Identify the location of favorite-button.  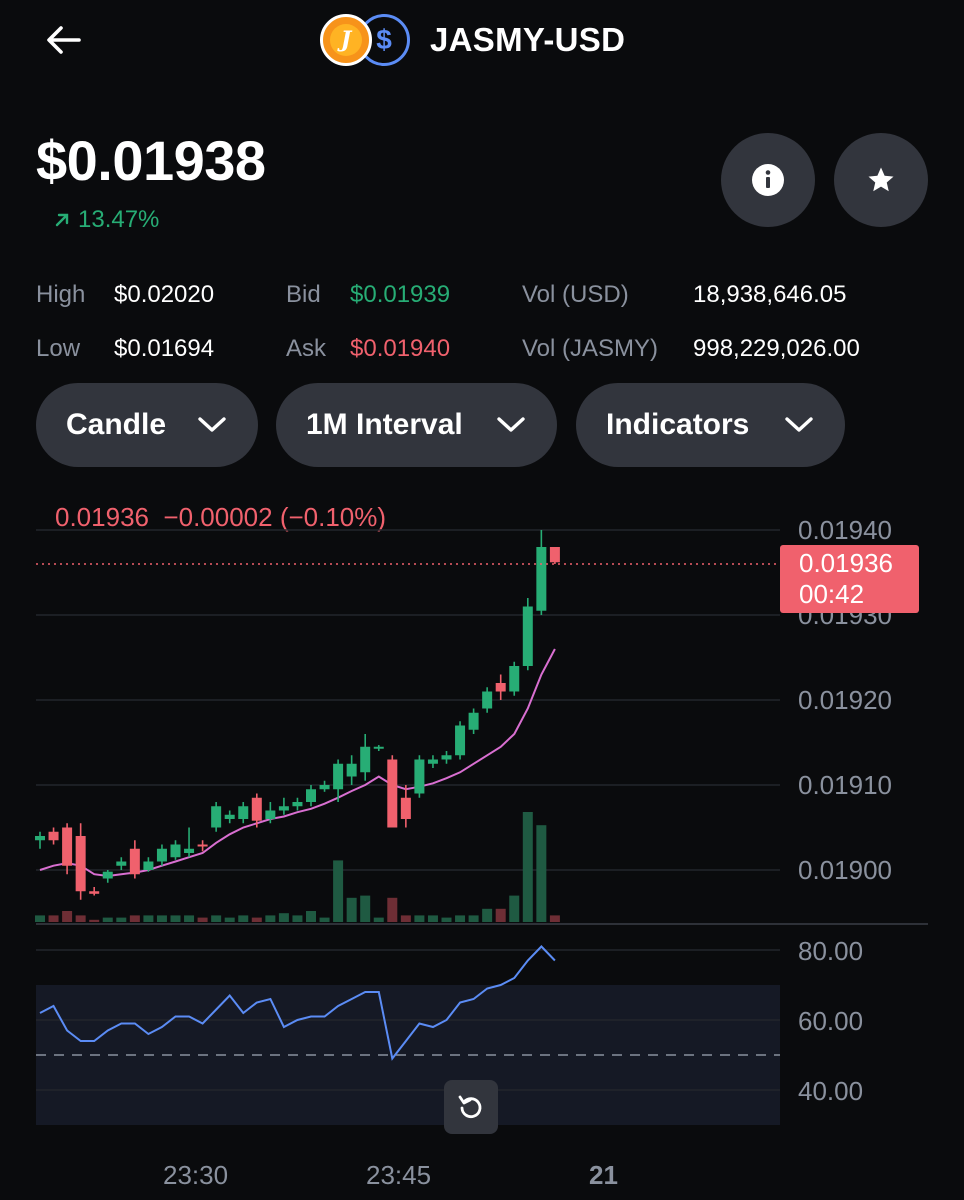
(881, 180).